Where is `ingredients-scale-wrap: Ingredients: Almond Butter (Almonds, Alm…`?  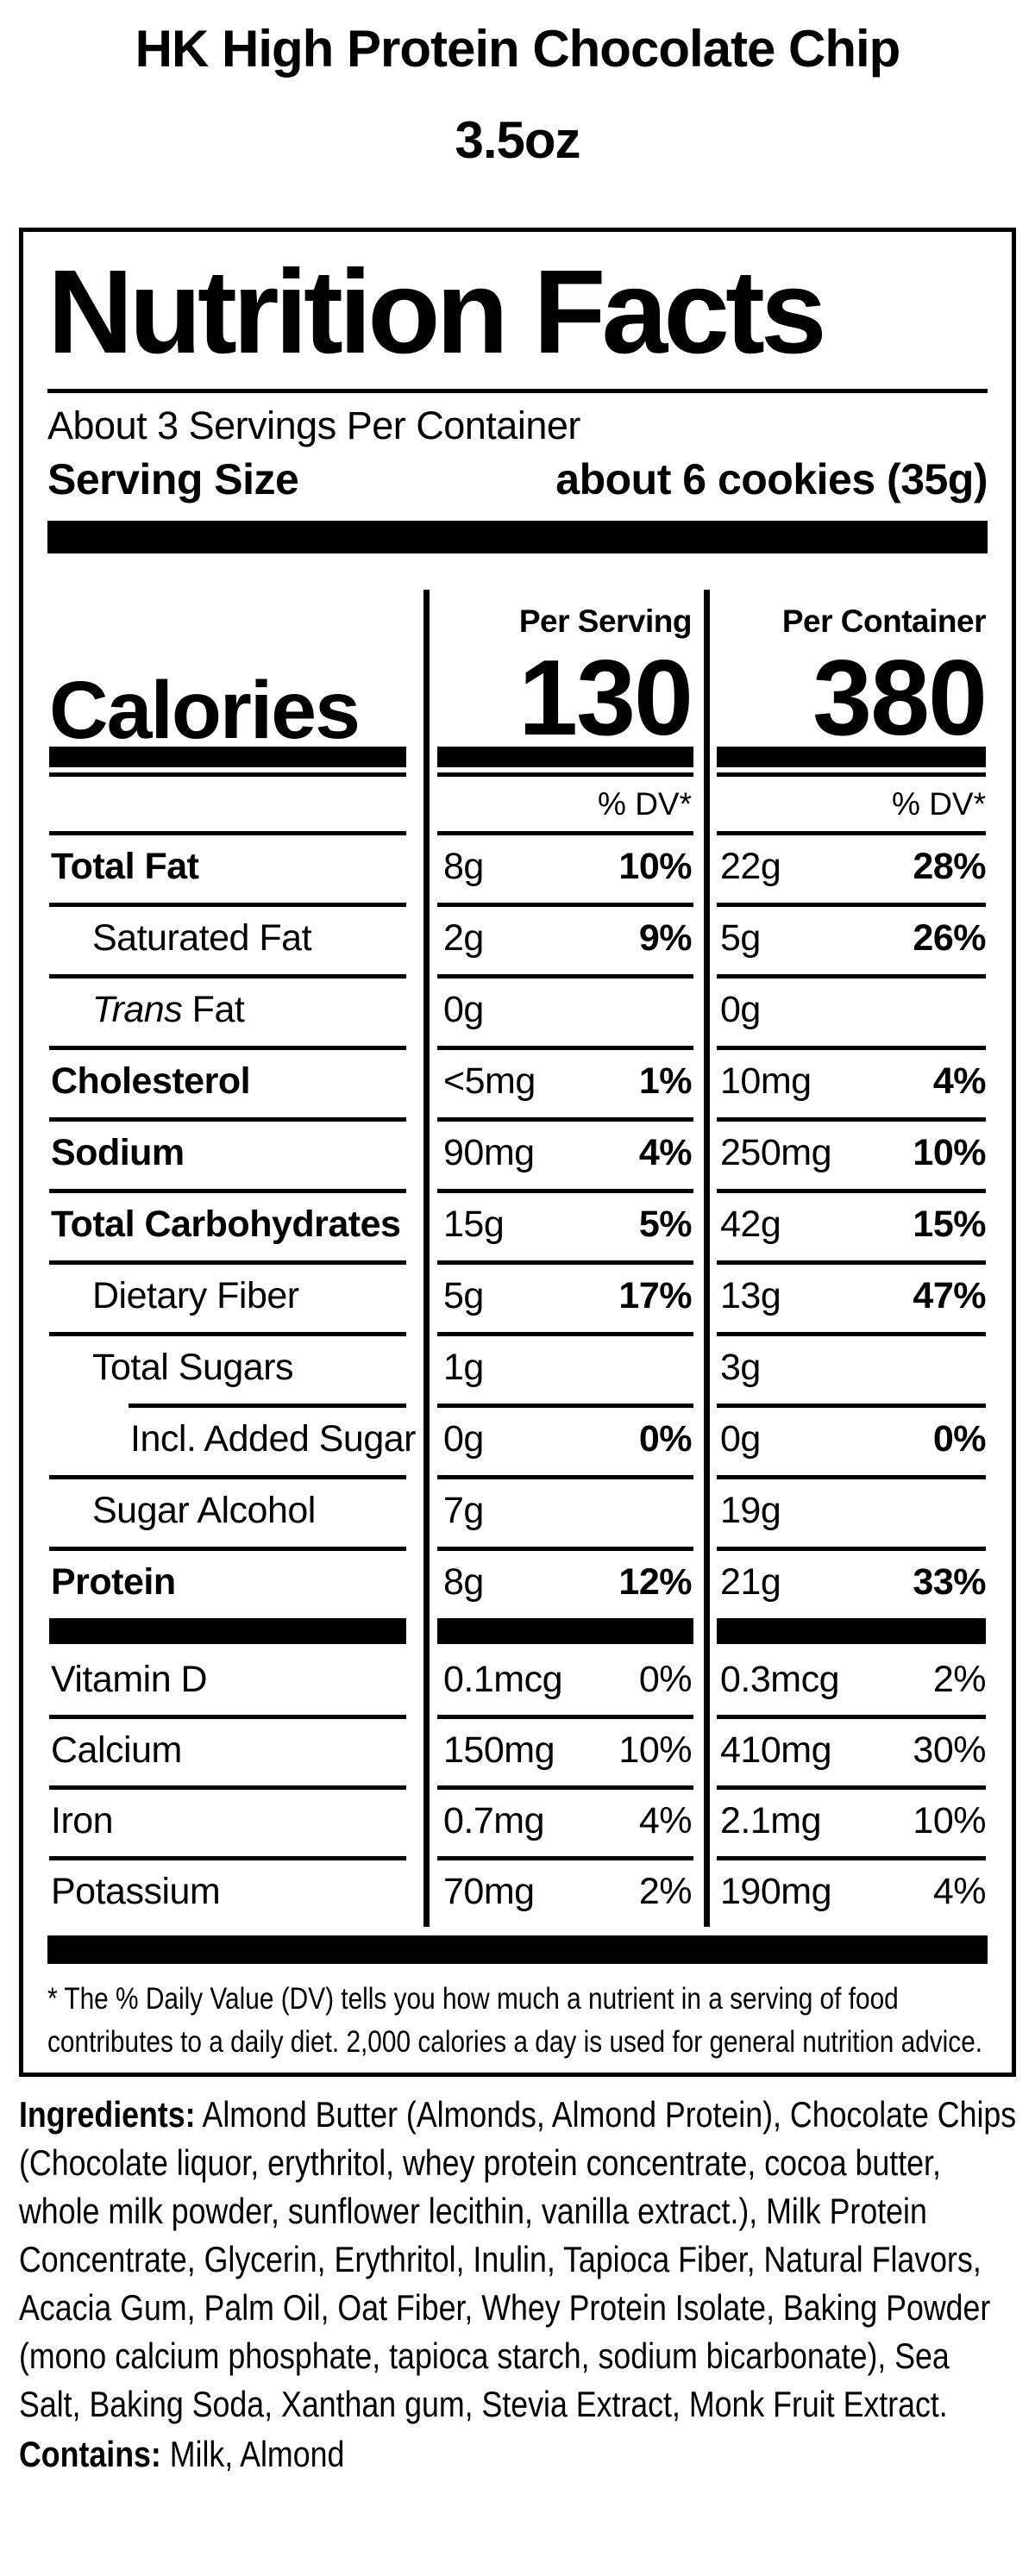 ingredients-scale-wrap: Ingredients: Almond Butter (Almonds, Alm… is located at coordinates (518, 2285).